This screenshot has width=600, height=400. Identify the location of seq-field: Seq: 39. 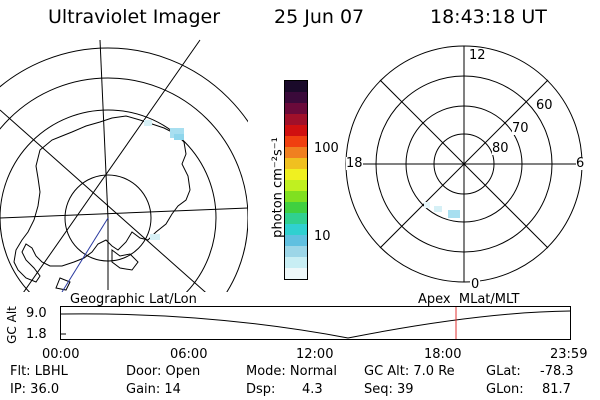
(389, 389).